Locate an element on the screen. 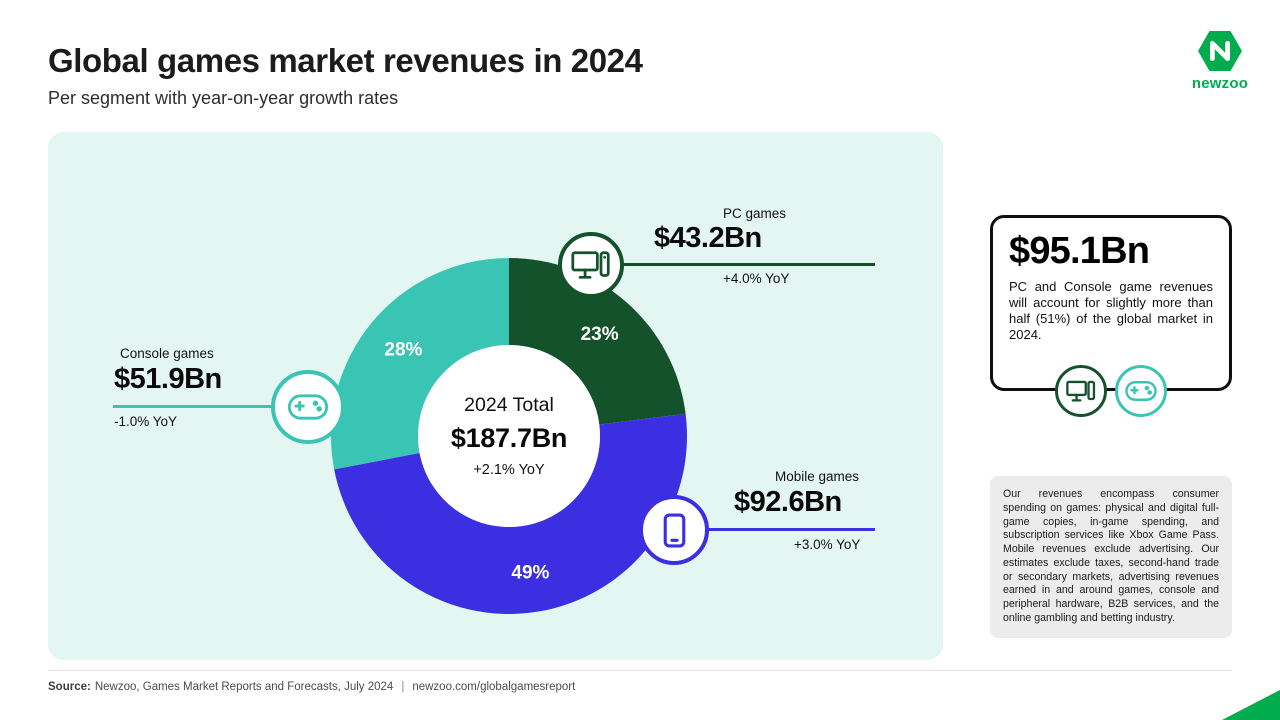  pc-highlight-icon-circle is located at coordinates (1081, 391).